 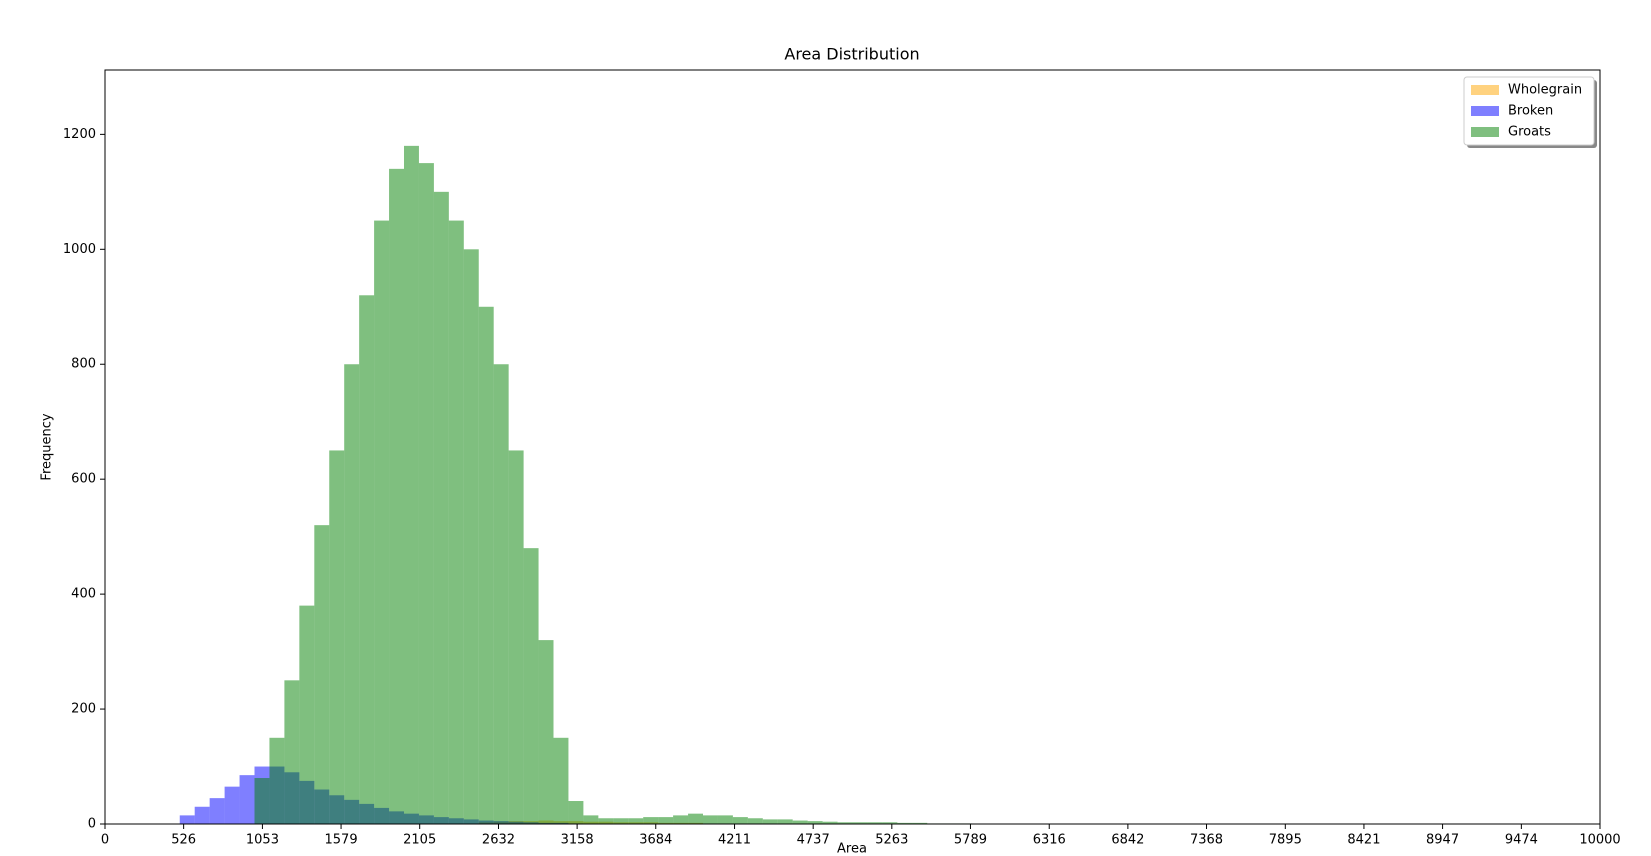 I want to click on x-tick-label: 3684, so click(x=655, y=840).